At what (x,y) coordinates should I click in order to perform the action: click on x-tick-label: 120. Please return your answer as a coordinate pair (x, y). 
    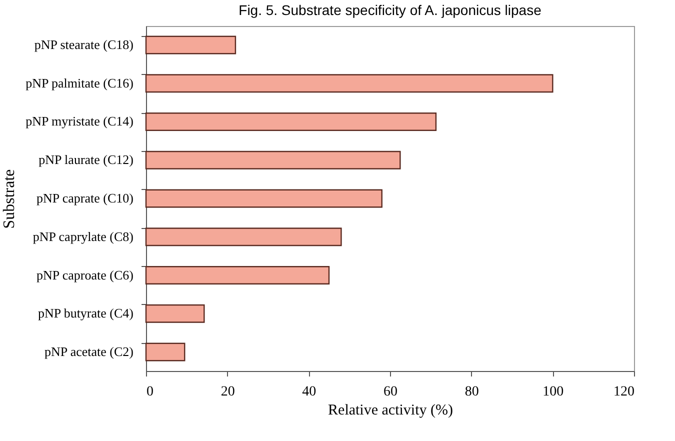
    Looking at the image, I should click on (624, 392).